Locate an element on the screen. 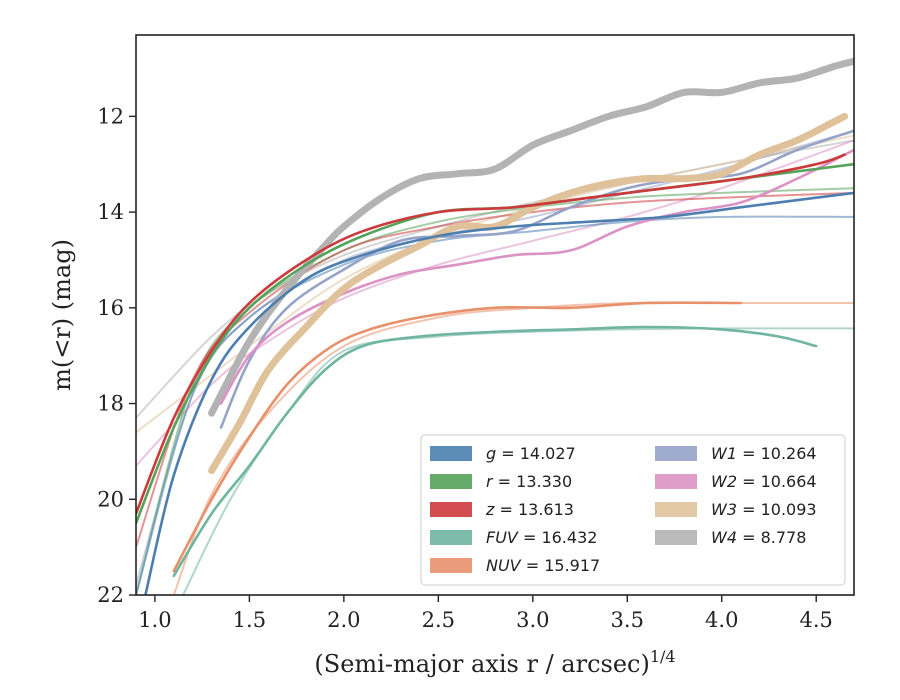 The height and width of the screenshot is (700, 900). y-axis-label: m(<r) (mag) is located at coordinates (62, 315).